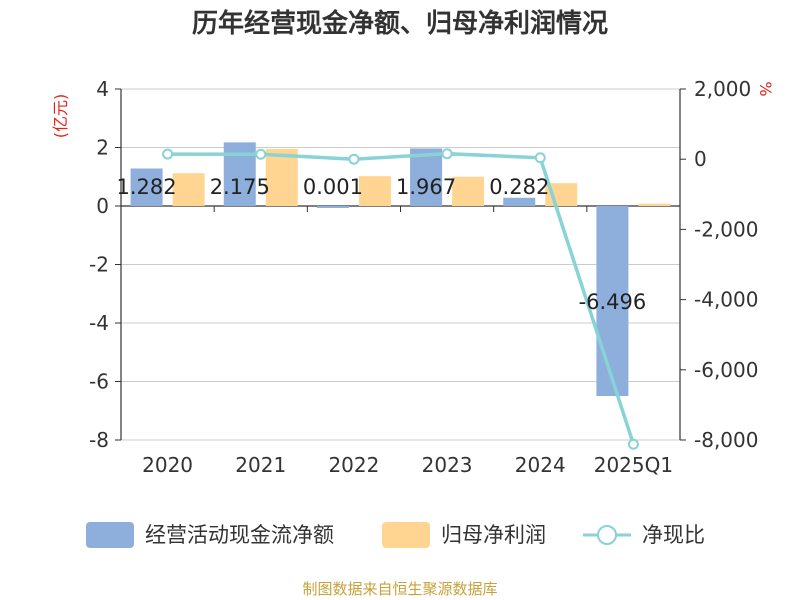  I want to click on source-note: 制图数据来自恒生聚源数据库, so click(399, 589).